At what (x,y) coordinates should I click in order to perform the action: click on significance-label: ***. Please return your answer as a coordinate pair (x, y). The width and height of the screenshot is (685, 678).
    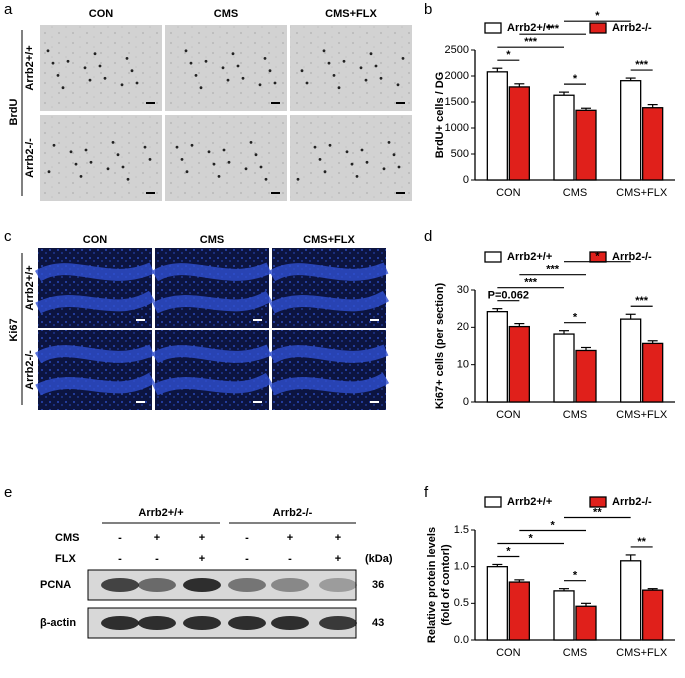
    Looking at the image, I should click on (642, 301).